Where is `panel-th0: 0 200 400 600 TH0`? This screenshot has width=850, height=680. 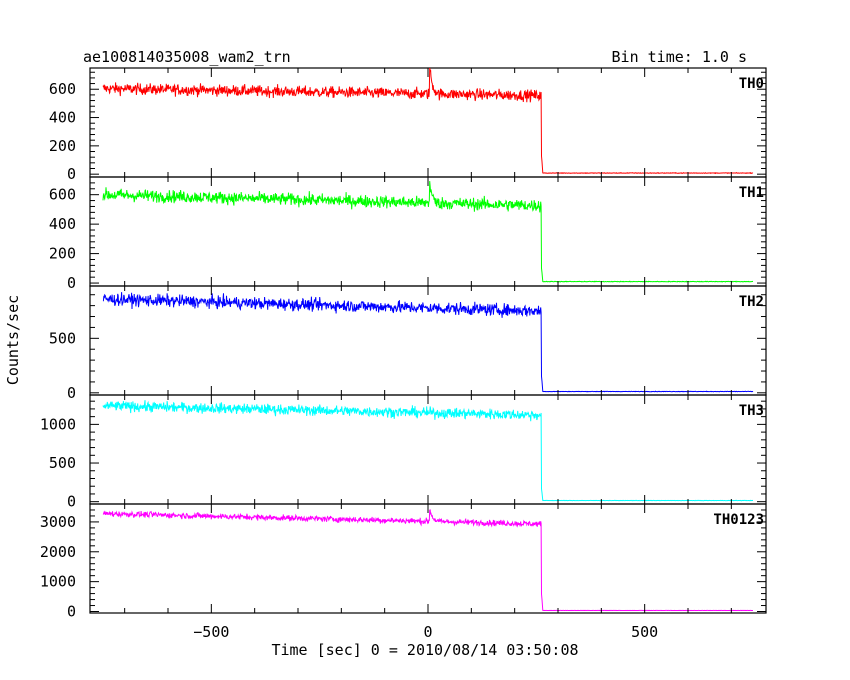 panel-th0: 0 200 400 600 TH0 is located at coordinates (408, 125).